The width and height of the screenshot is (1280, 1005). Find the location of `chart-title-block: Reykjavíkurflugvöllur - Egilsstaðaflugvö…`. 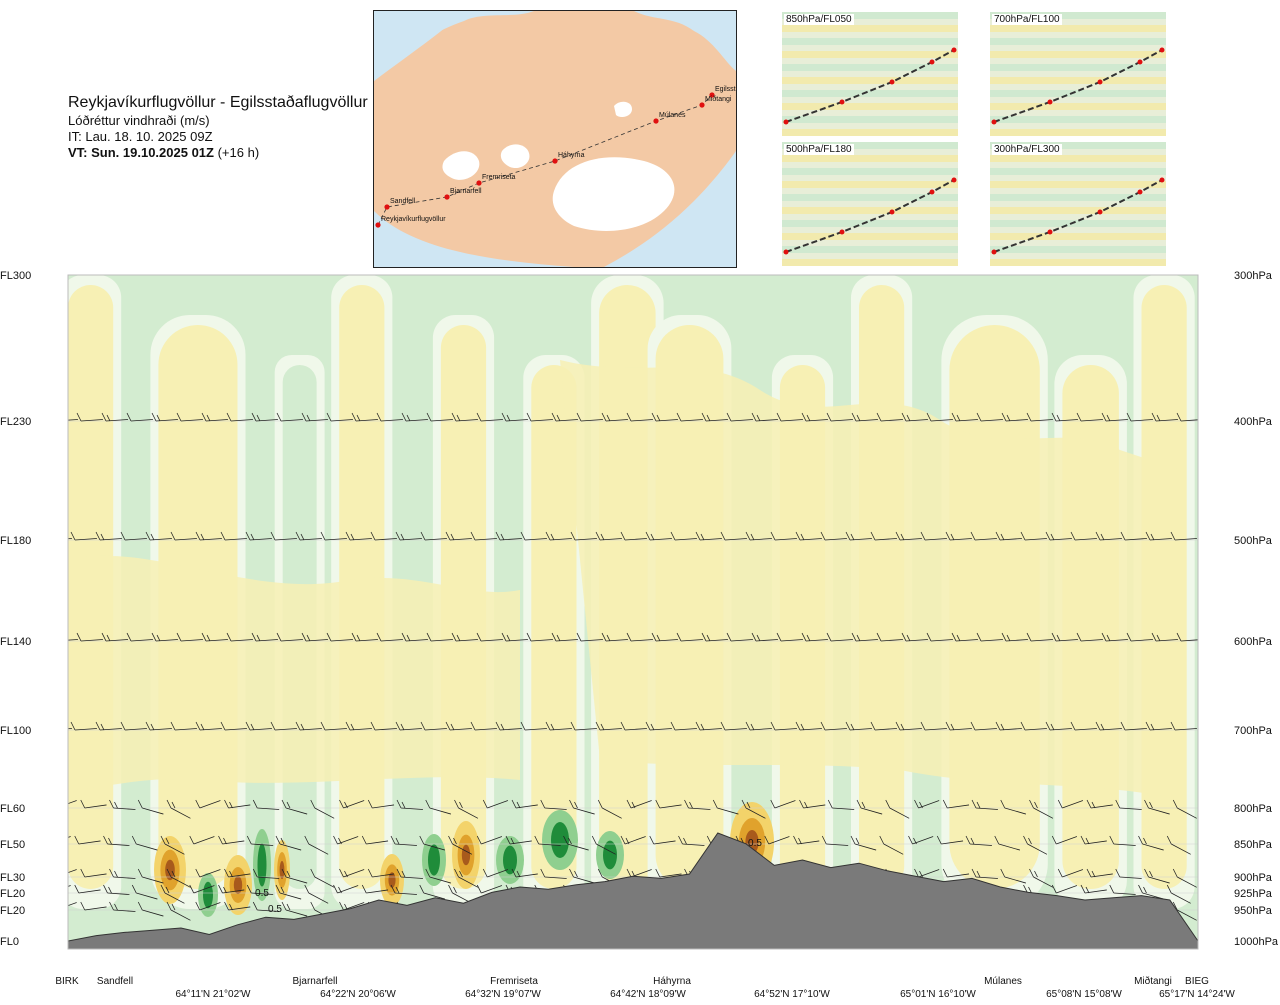

chart-title-block: Reykjavíkurflugvöllur - Egilsstaðaflugvö… is located at coordinates (218, 127).